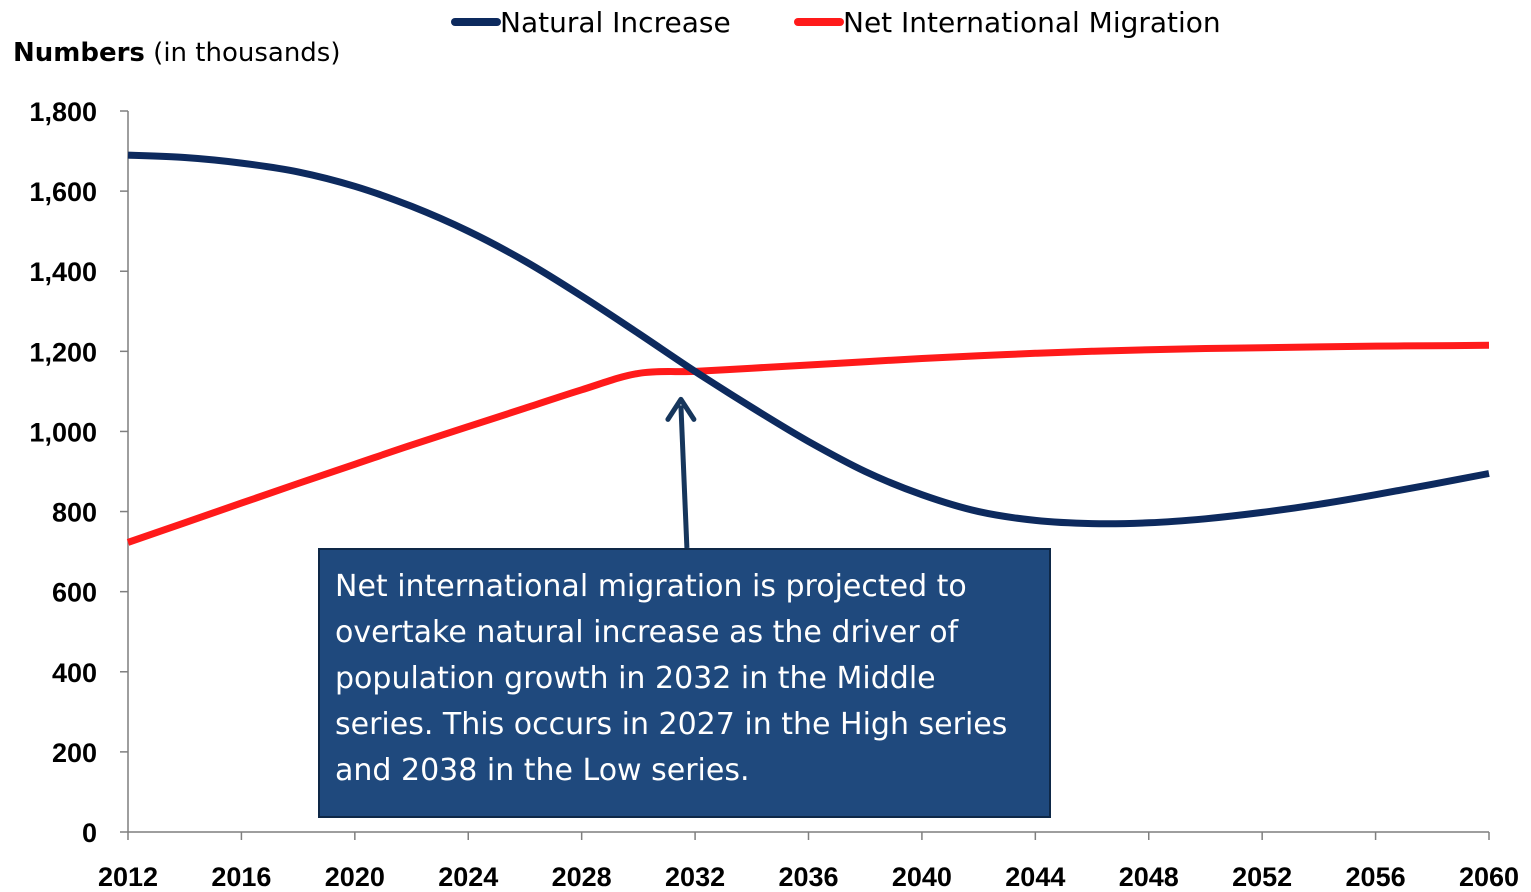 The width and height of the screenshot is (1531, 892). What do you see at coordinates (63, 272) in the screenshot?
I see `y-tick-label: 1,400` at bounding box center [63, 272].